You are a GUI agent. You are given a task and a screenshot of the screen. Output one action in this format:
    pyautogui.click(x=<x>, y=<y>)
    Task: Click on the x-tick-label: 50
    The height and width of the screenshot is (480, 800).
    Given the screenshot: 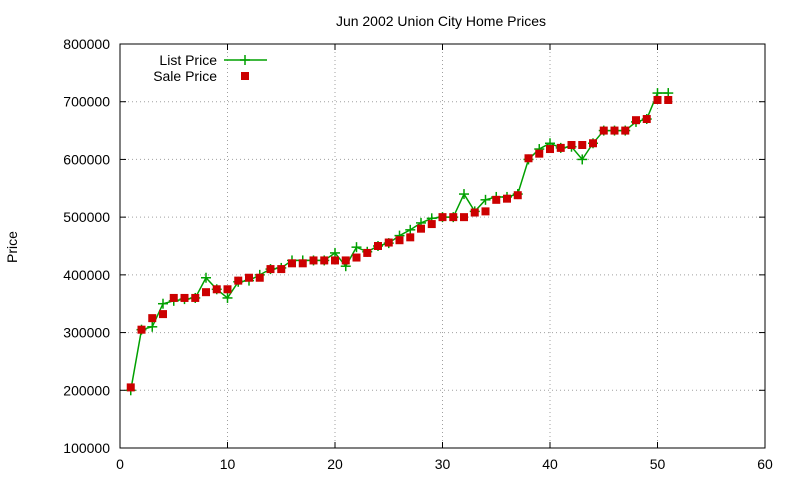 What is the action you would take?
    pyautogui.click(x=658, y=464)
    